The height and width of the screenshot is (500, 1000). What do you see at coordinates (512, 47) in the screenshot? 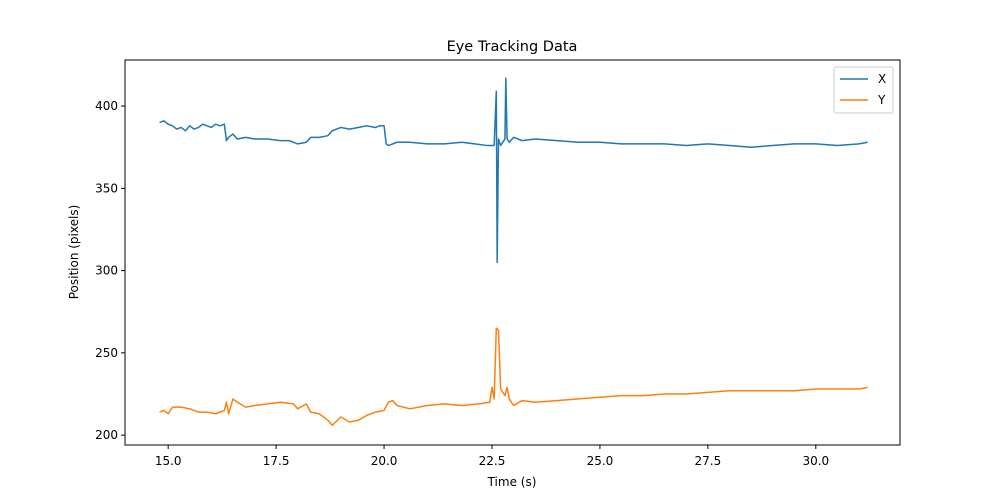
I see `chart-title: Eye Tracking Data` at bounding box center [512, 47].